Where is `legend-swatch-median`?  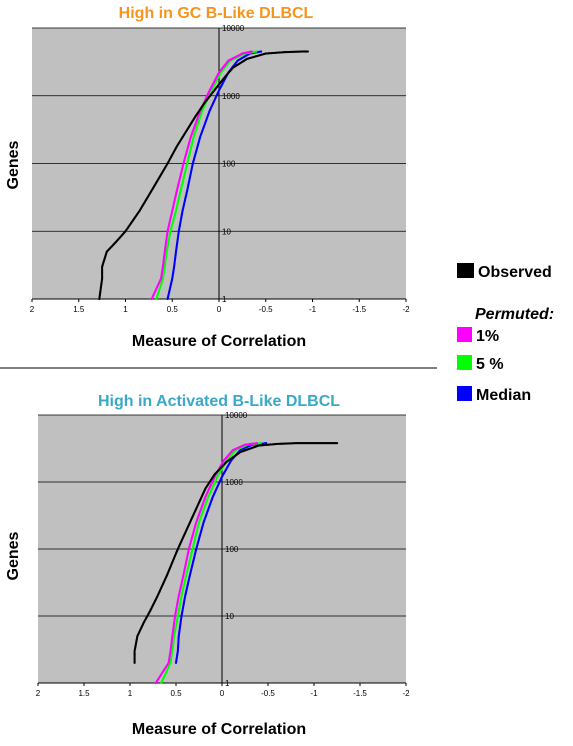 legend-swatch-median is located at coordinates (464, 393).